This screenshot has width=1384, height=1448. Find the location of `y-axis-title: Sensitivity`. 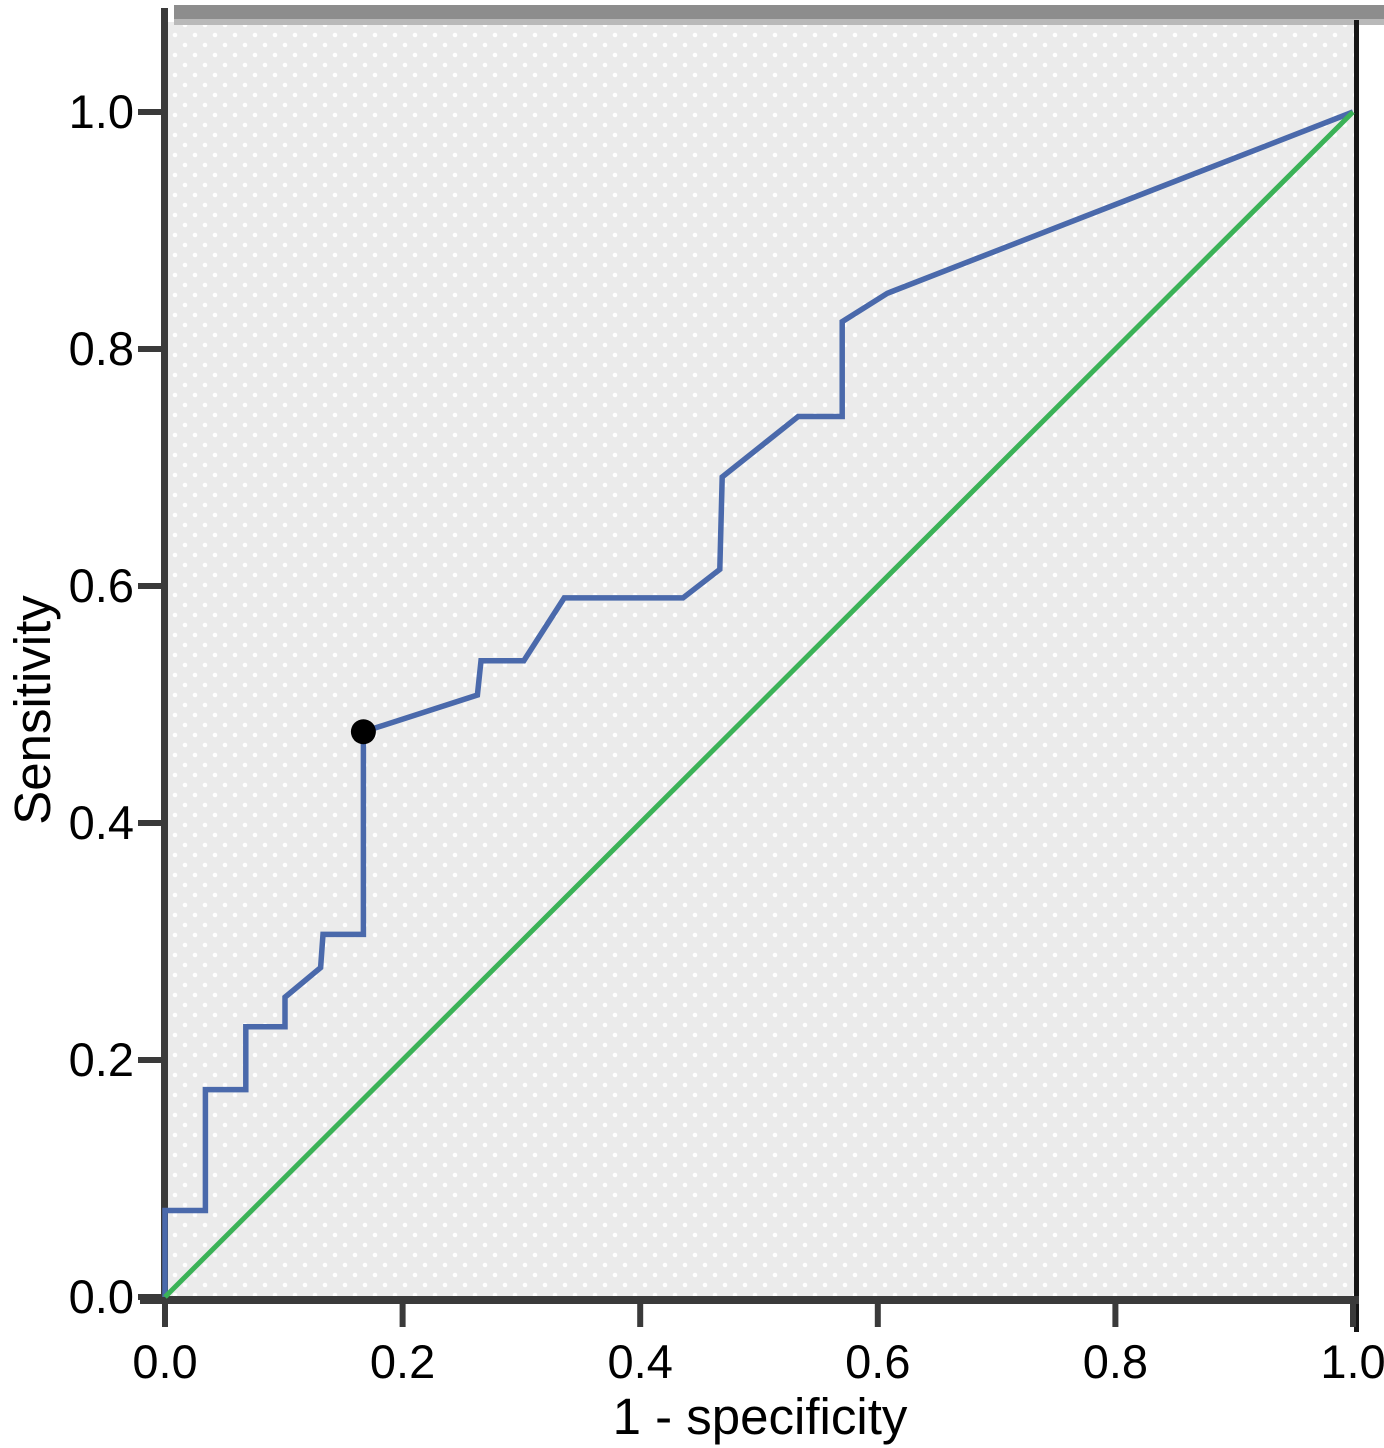

y-axis-title: Sensitivity is located at coordinates (32, 710).